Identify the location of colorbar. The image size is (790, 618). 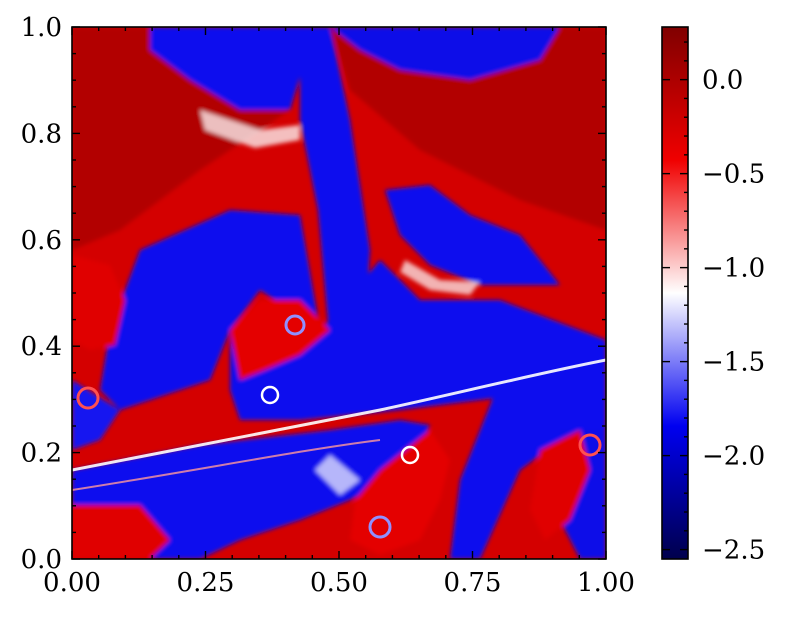
(675, 293).